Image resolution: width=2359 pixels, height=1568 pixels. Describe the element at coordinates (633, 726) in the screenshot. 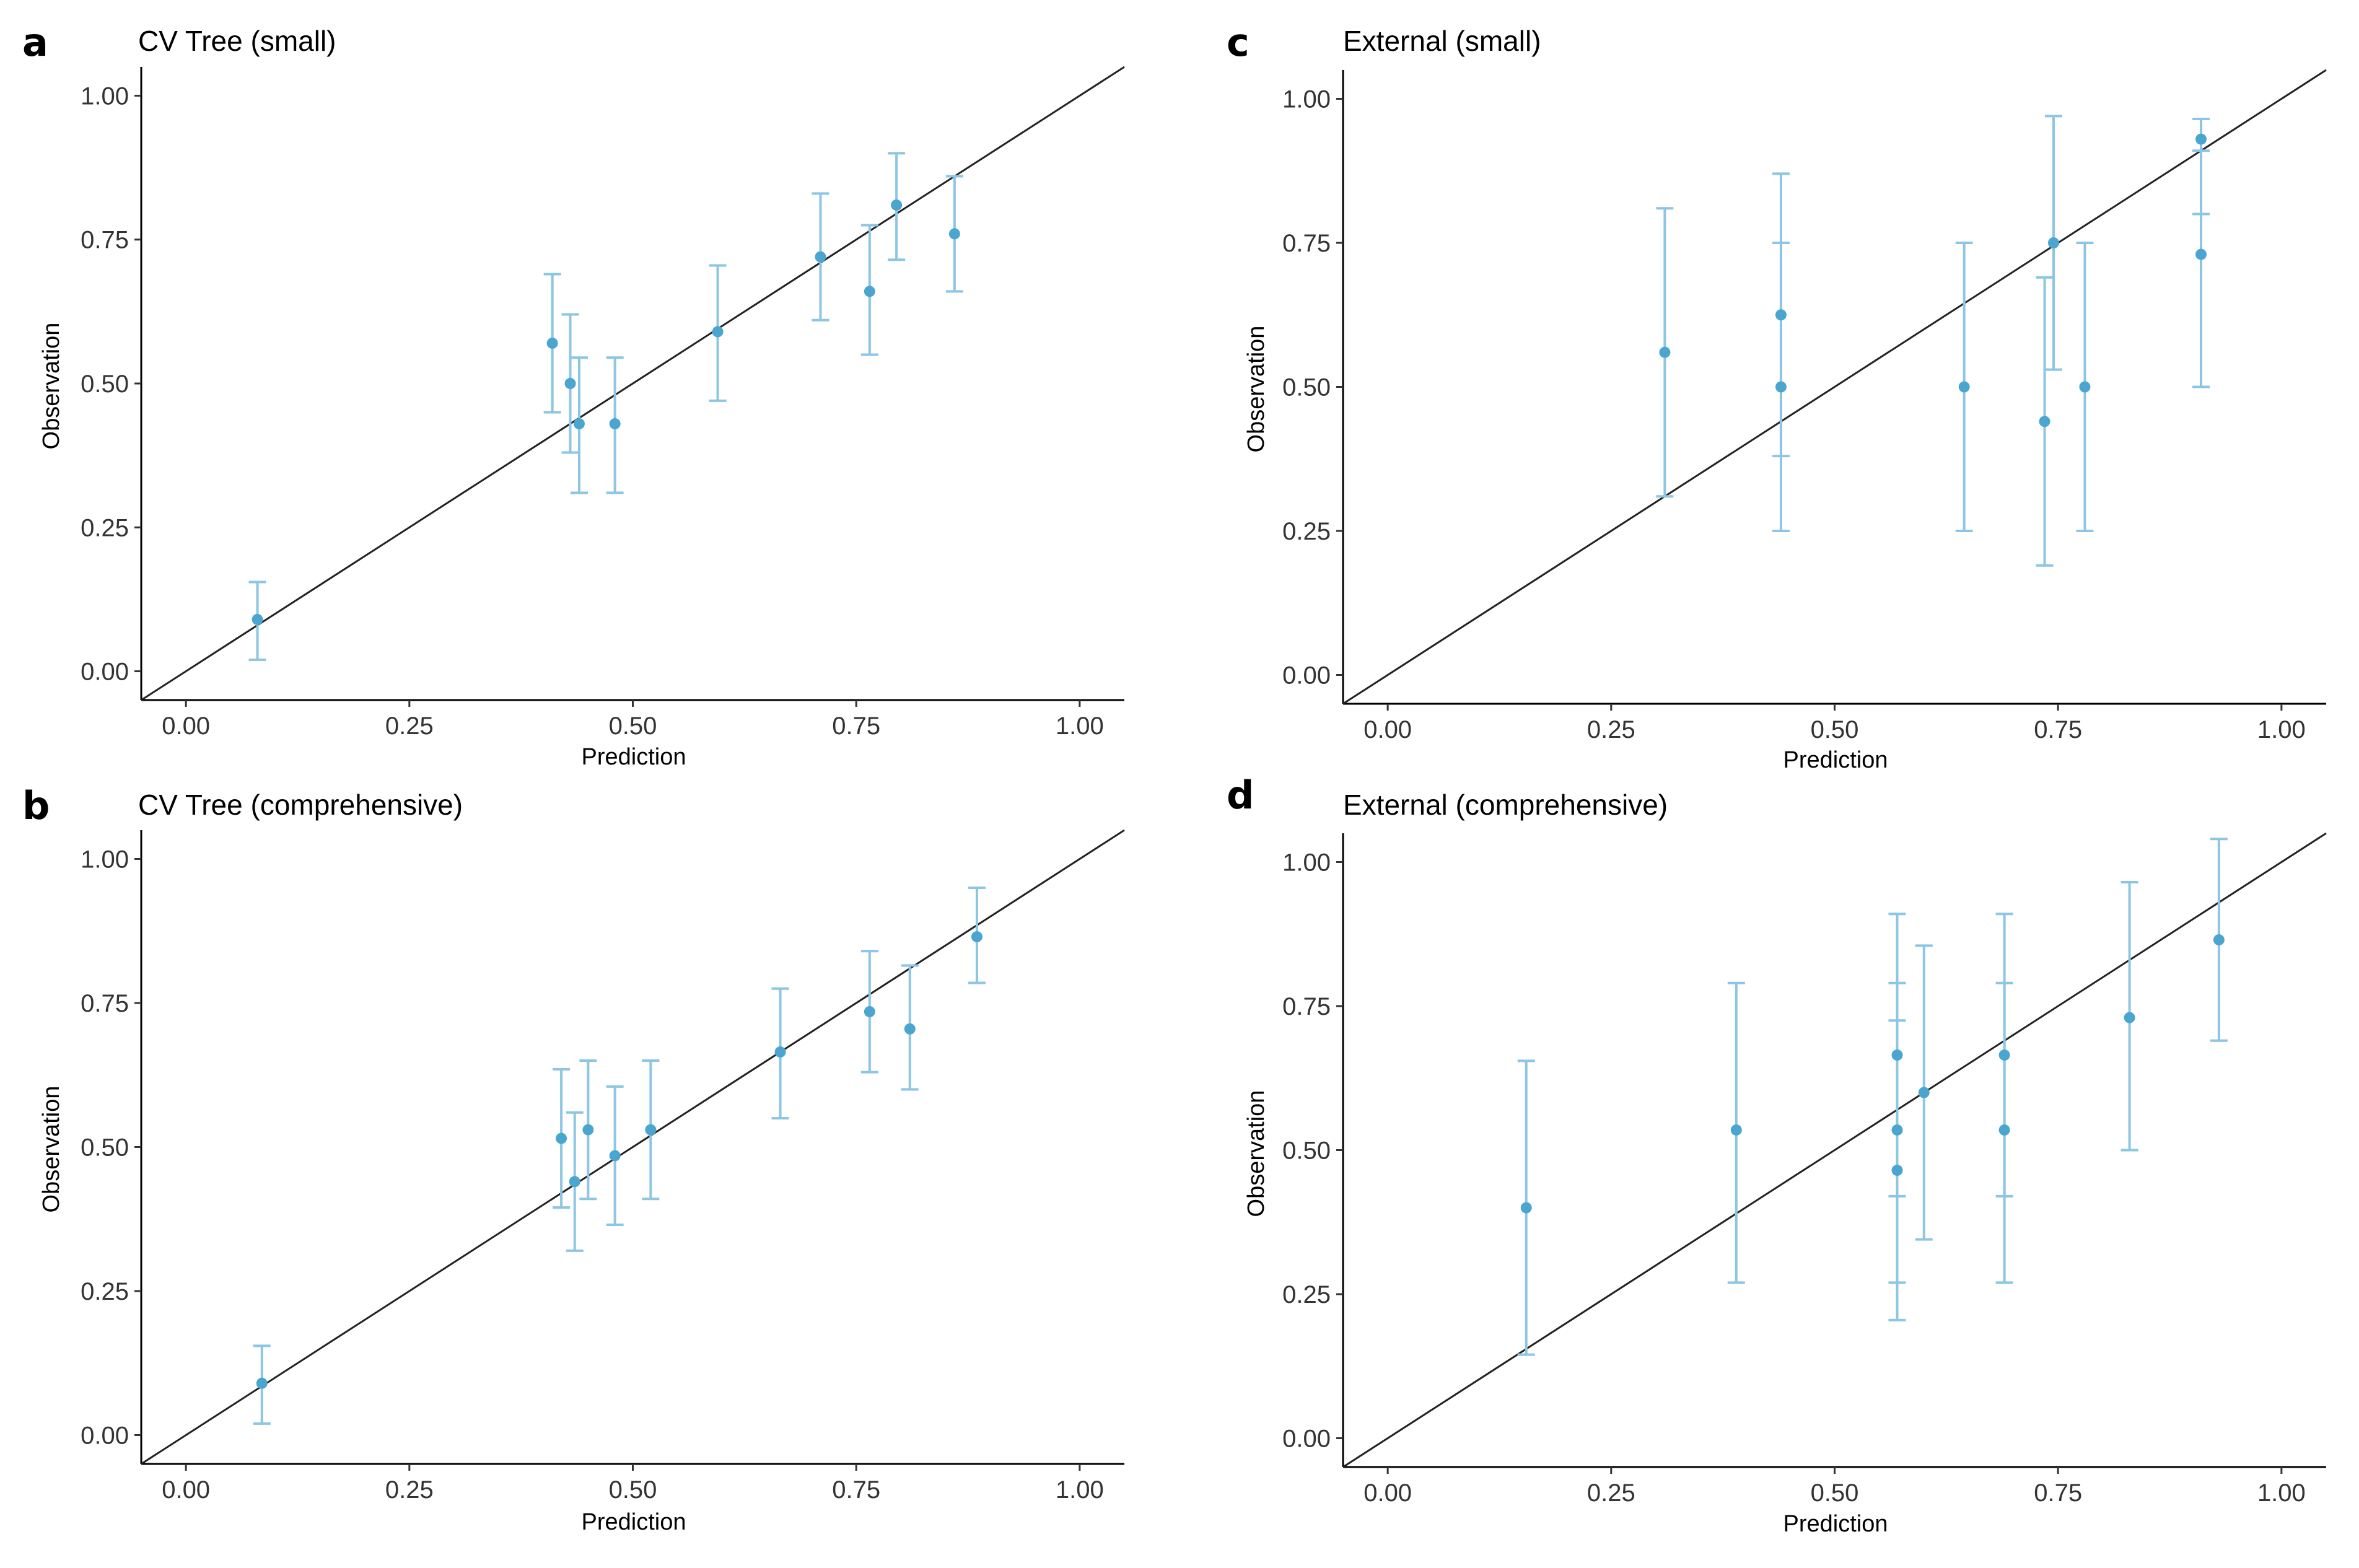

I see `x-tick-label-a: 0.50` at that location.